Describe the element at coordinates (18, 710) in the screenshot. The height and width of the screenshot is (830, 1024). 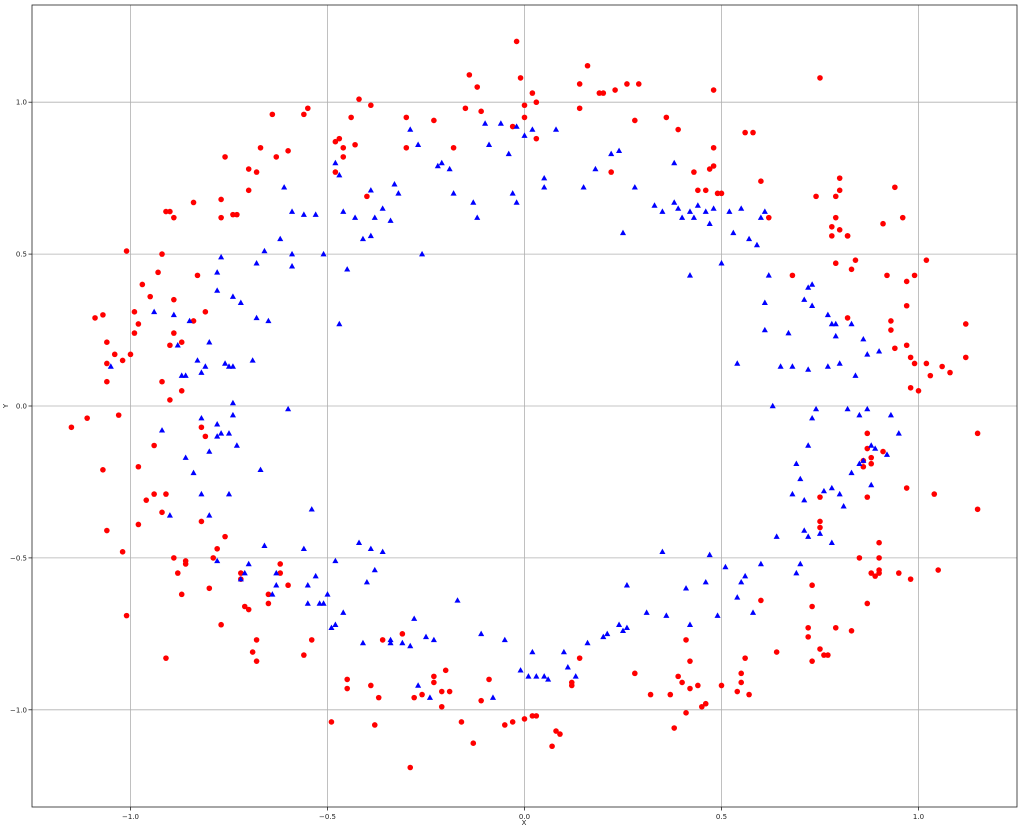
I see `y-tick-label: −1.0` at that location.